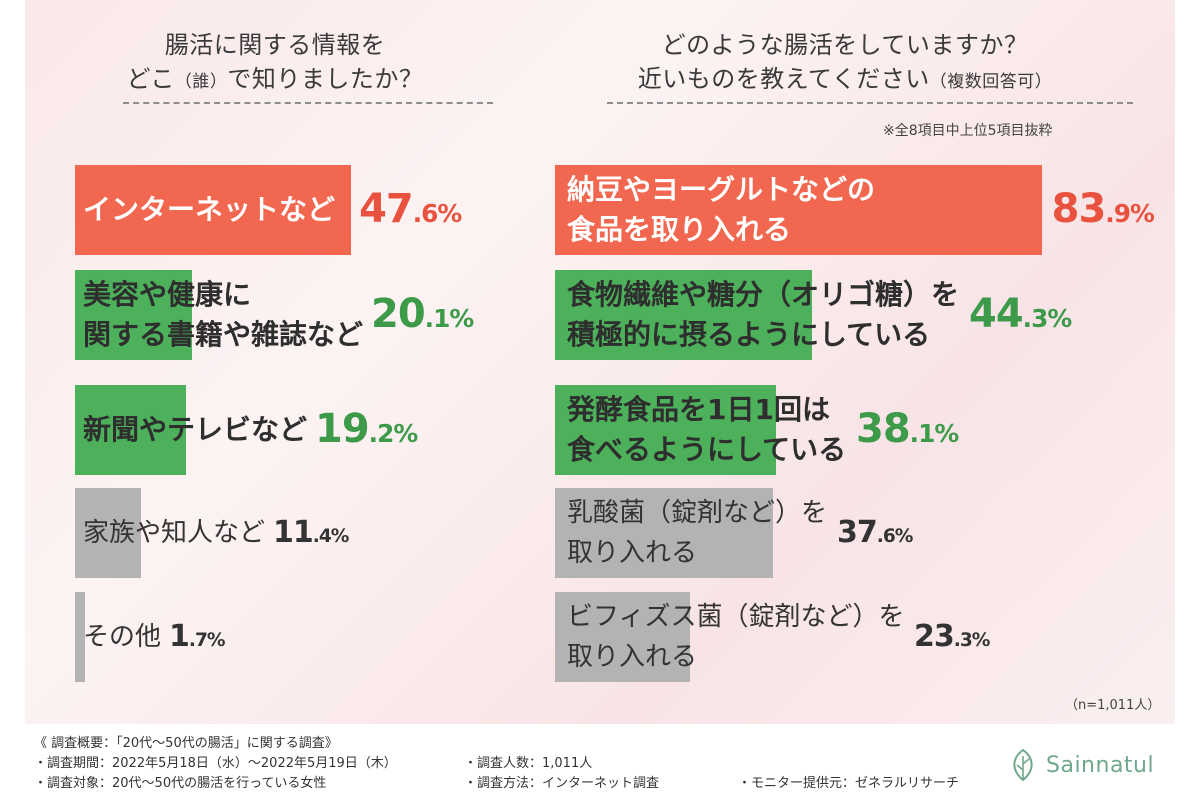  I want to click on left-chart-title: 腸活に関する情報を どこ（誰）で知りましたか？, so click(275, 63).